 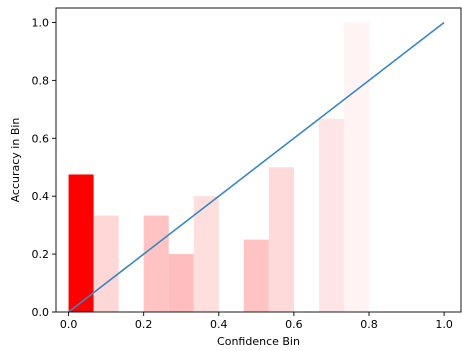 I want to click on x-tick-label: 0.8, so click(x=369, y=324).